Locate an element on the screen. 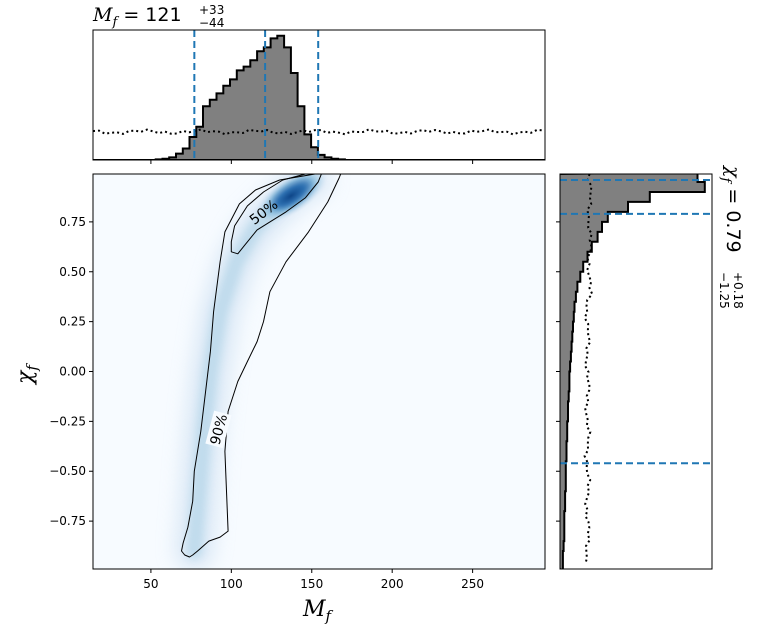 This screenshot has width=760, height=634. y-tick-label: 0.50 is located at coordinates (72, 272).